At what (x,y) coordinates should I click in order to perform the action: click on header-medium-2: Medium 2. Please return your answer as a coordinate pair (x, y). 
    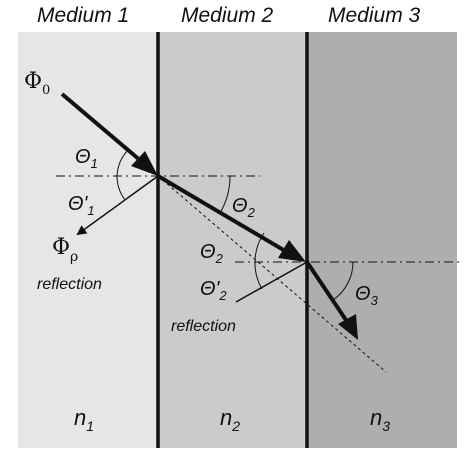
    Looking at the image, I should click on (227, 15).